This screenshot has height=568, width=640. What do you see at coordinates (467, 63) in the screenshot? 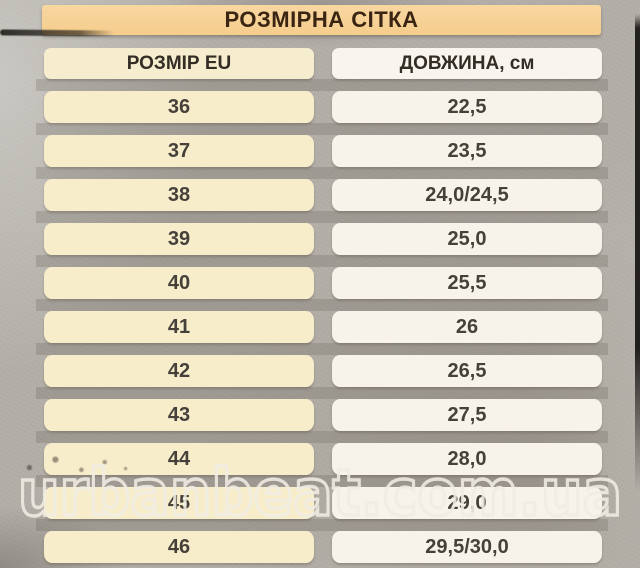
I see `header-cell-length-cm: ДОВЖИНА, см` at bounding box center [467, 63].